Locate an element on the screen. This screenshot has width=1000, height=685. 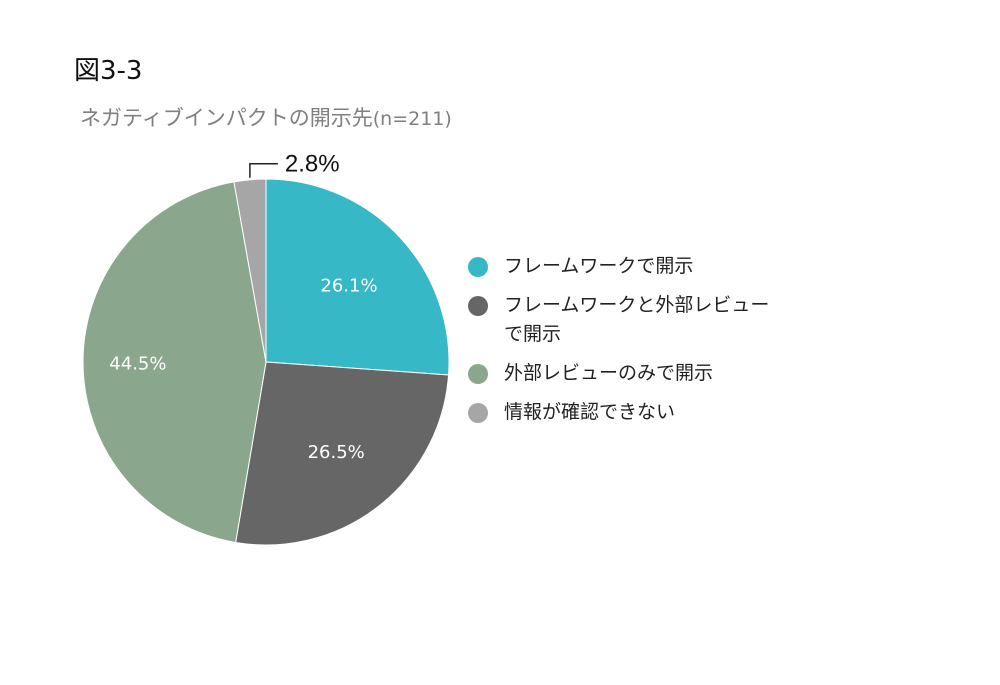
legend-label: フレームワークと外部レビュー で開示 is located at coordinates (637, 319).